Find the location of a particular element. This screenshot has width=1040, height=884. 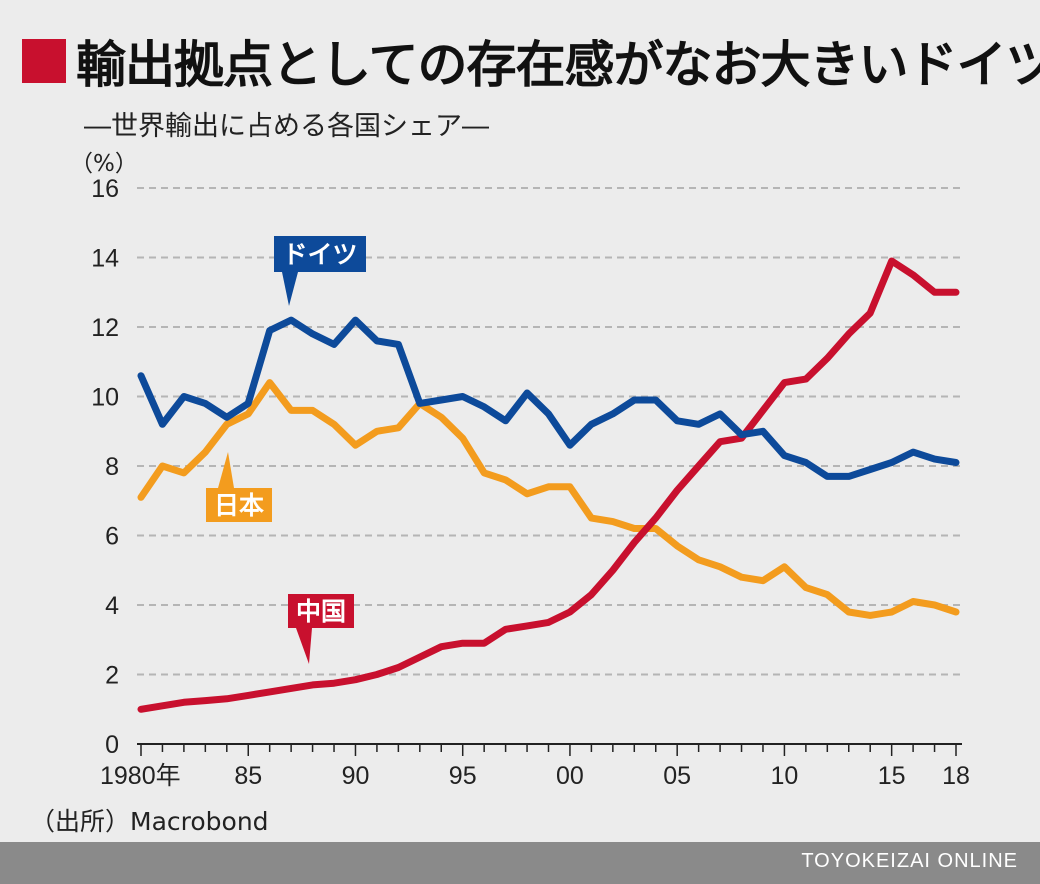

x-tick-label: 10 is located at coordinates (785, 776).